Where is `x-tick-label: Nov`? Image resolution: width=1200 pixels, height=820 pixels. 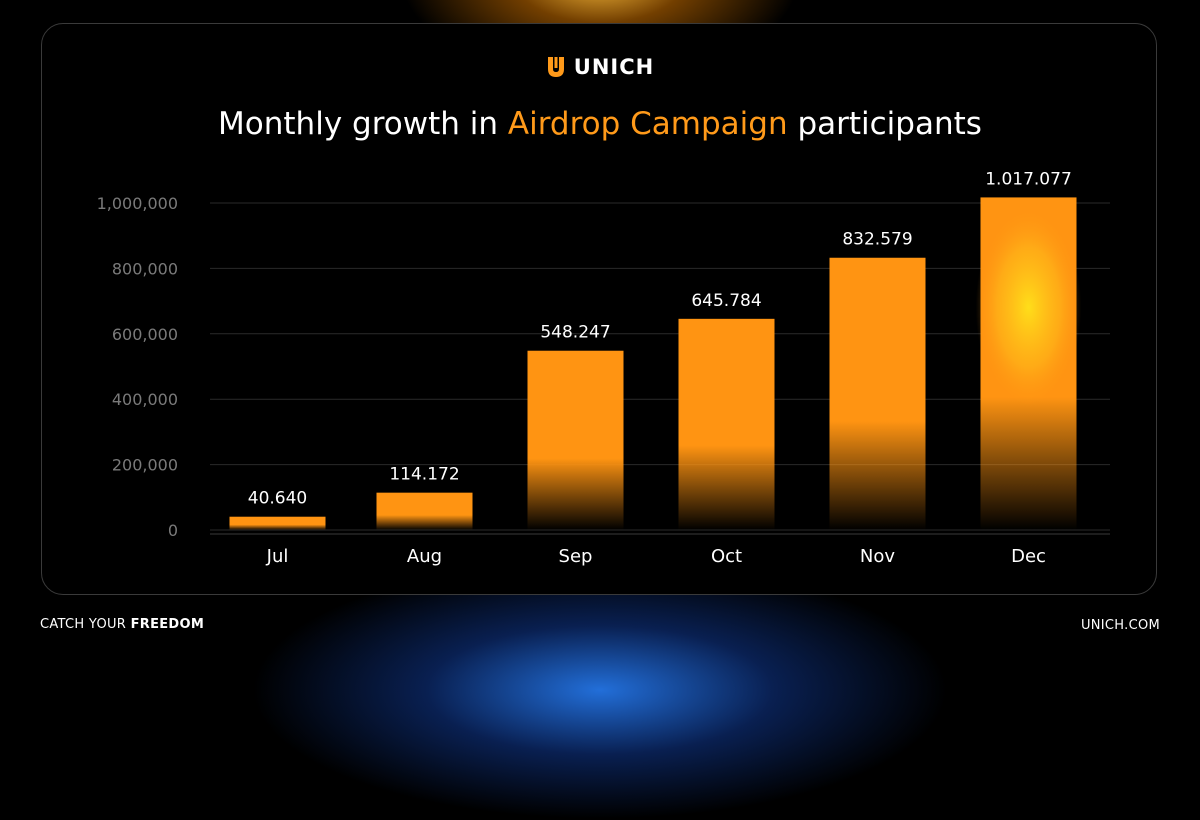 x-tick-label: Nov is located at coordinates (877, 556).